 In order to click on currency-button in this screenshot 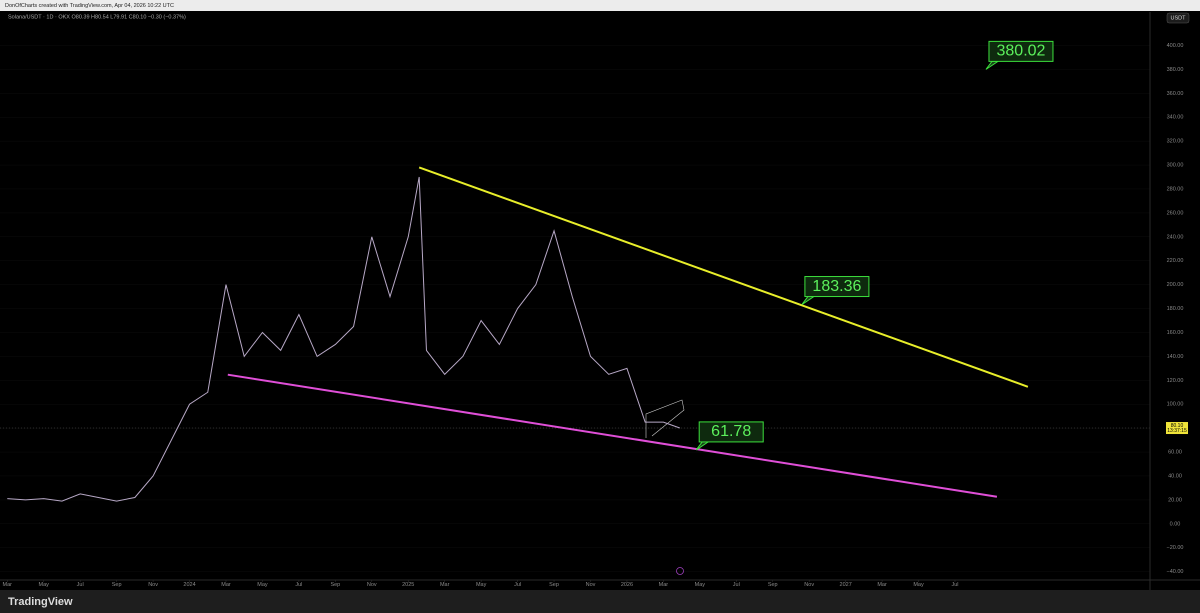, I will do `click(1178, 18)`.